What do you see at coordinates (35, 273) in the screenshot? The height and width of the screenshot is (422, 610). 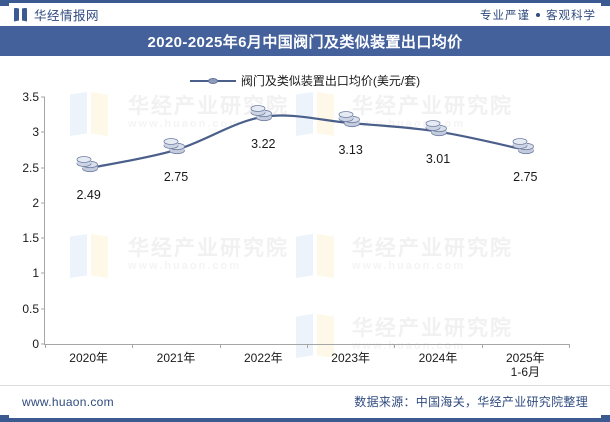 I see `y-axis-tick-label: 1` at bounding box center [35, 273].